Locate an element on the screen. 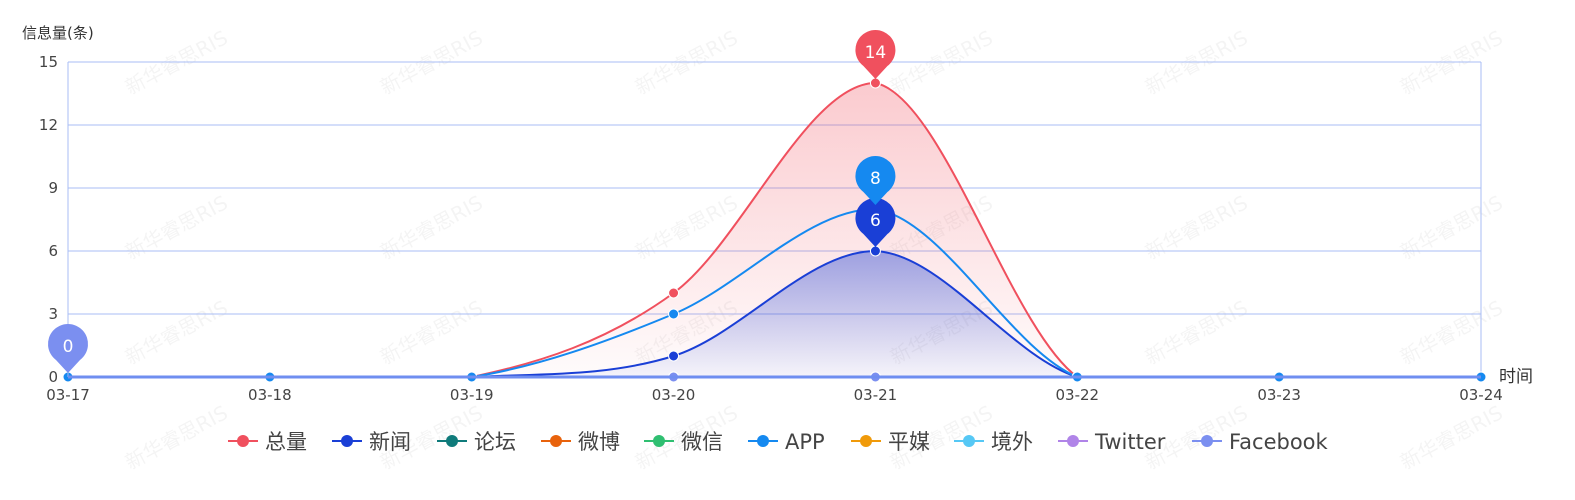 This screenshot has width=1575, height=500. x-tick-label: 03-21 is located at coordinates (876, 395).